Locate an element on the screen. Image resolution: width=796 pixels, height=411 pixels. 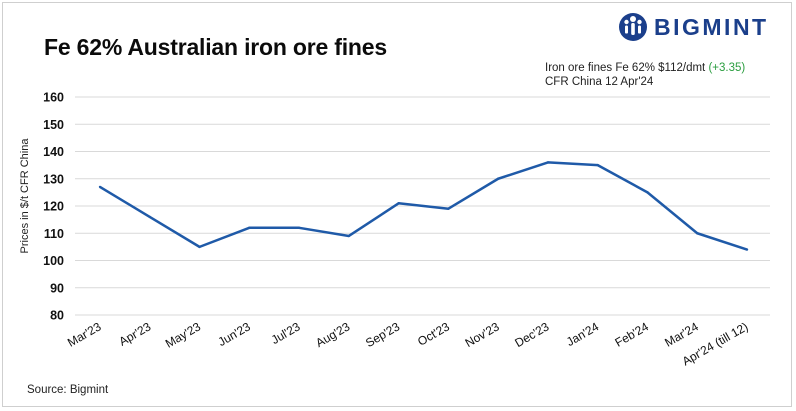
x-tick-label: Jul'23 is located at coordinates (286, 333).